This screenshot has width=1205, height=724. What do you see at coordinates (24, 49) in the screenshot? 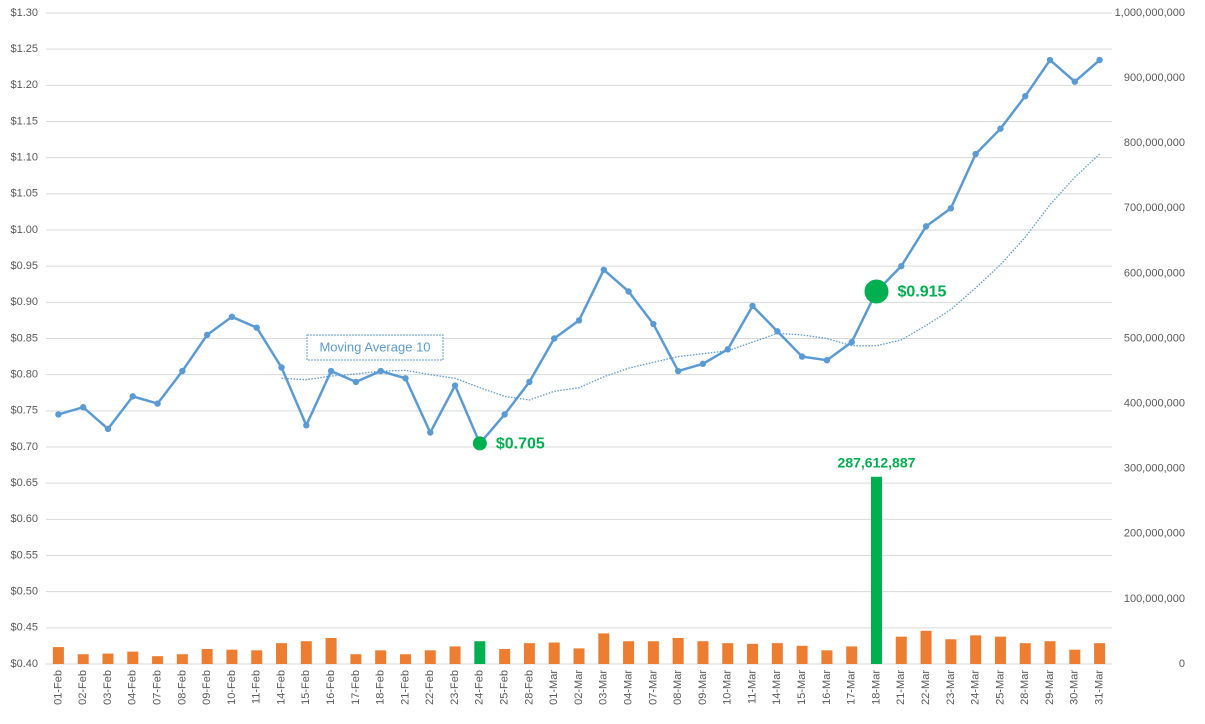
I see `y-tick-label: $1.25` at bounding box center [24, 49].